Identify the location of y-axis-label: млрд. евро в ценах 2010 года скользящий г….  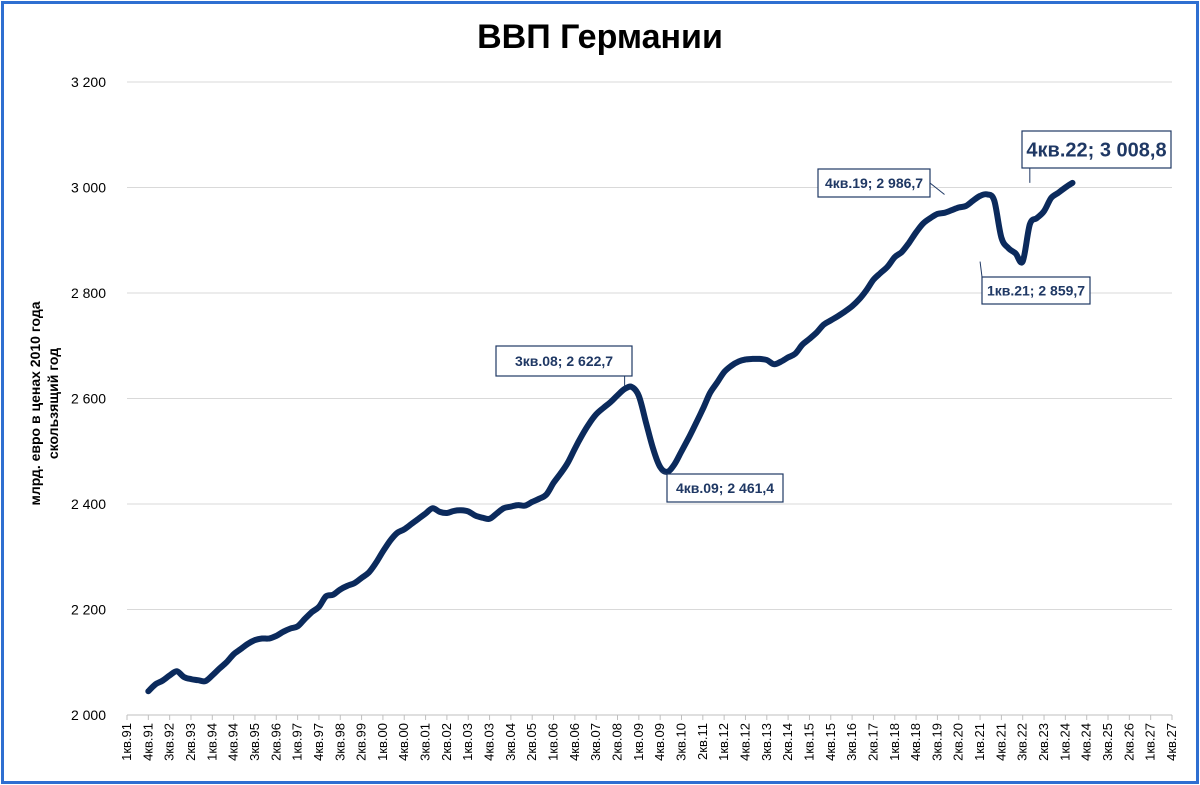
(44, 403).